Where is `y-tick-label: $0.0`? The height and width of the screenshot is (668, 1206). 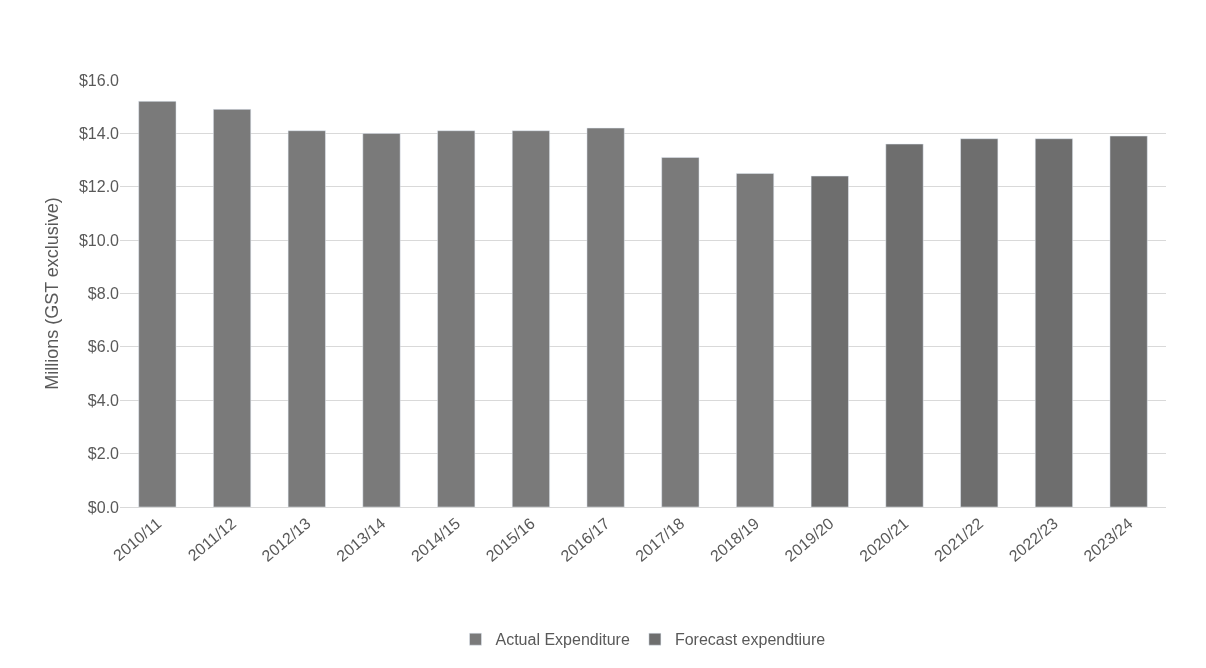 y-tick-label: $0.0 is located at coordinates (103, 507).